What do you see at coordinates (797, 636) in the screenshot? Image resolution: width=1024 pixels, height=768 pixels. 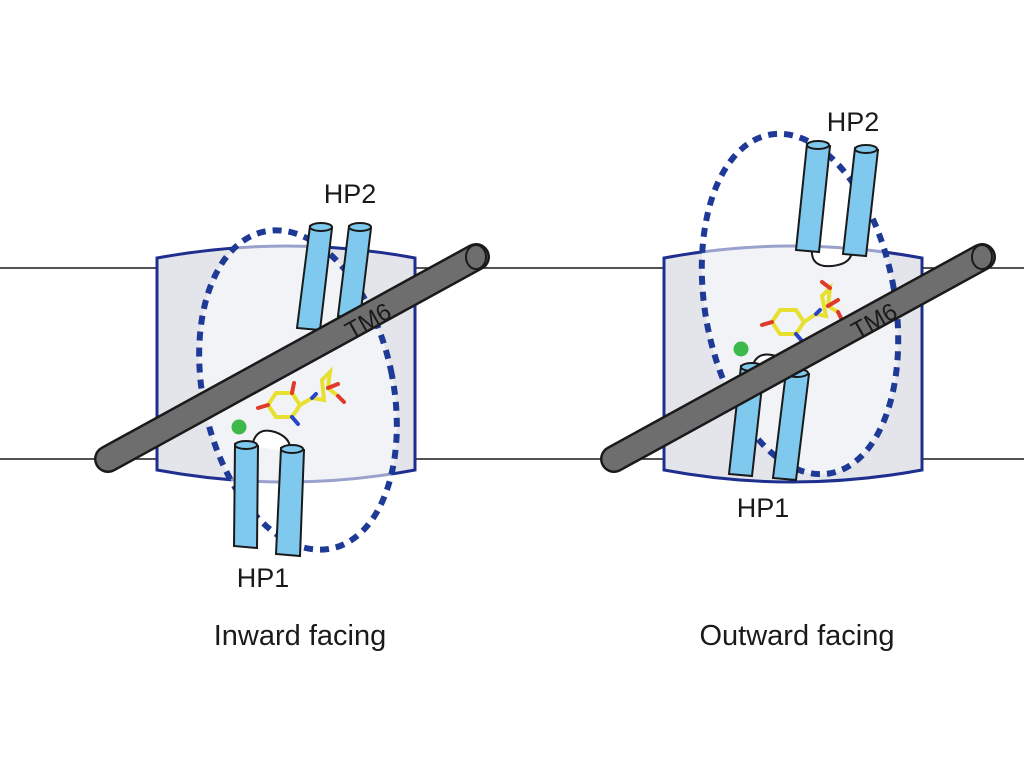 I see `outward-facing-caption: Outward facing` at bounding box center [797, 636].